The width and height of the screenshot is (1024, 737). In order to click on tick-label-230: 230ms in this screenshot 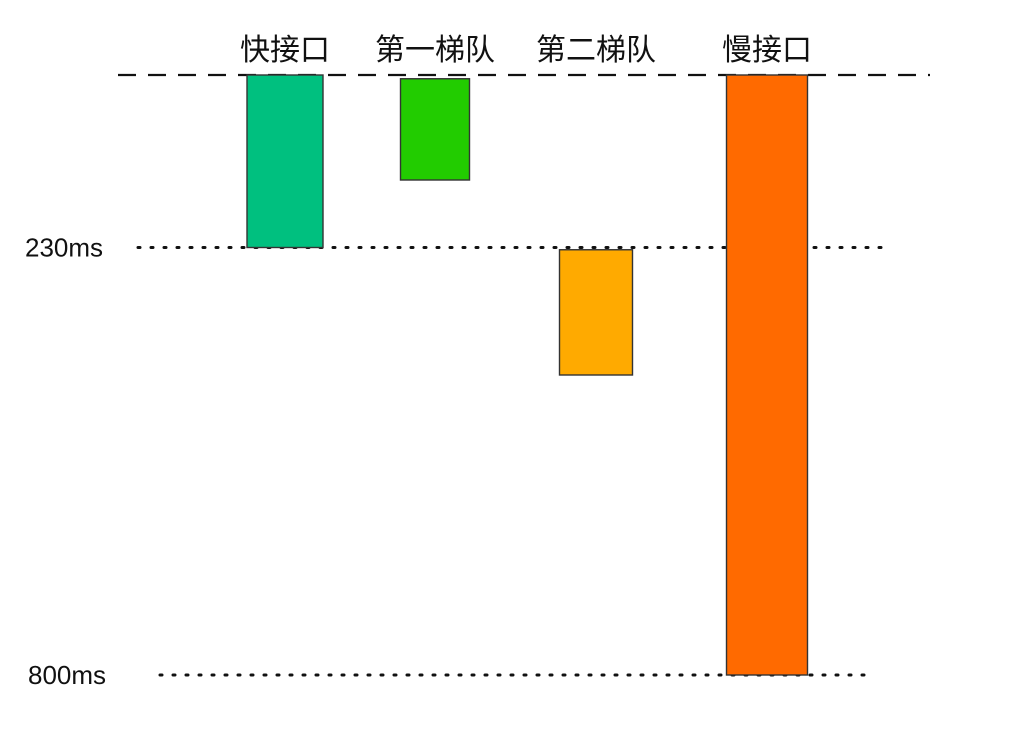, I will do `click(64, 248)`.